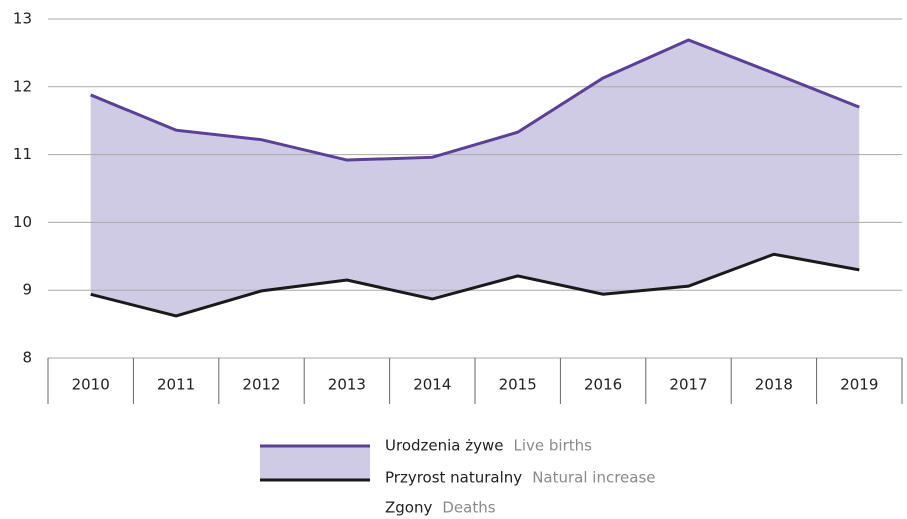 The image size is (907, 519). Describe the element at coordinates (27, 358) in the screenshot. I see `y-tick-label: 8` at that location.